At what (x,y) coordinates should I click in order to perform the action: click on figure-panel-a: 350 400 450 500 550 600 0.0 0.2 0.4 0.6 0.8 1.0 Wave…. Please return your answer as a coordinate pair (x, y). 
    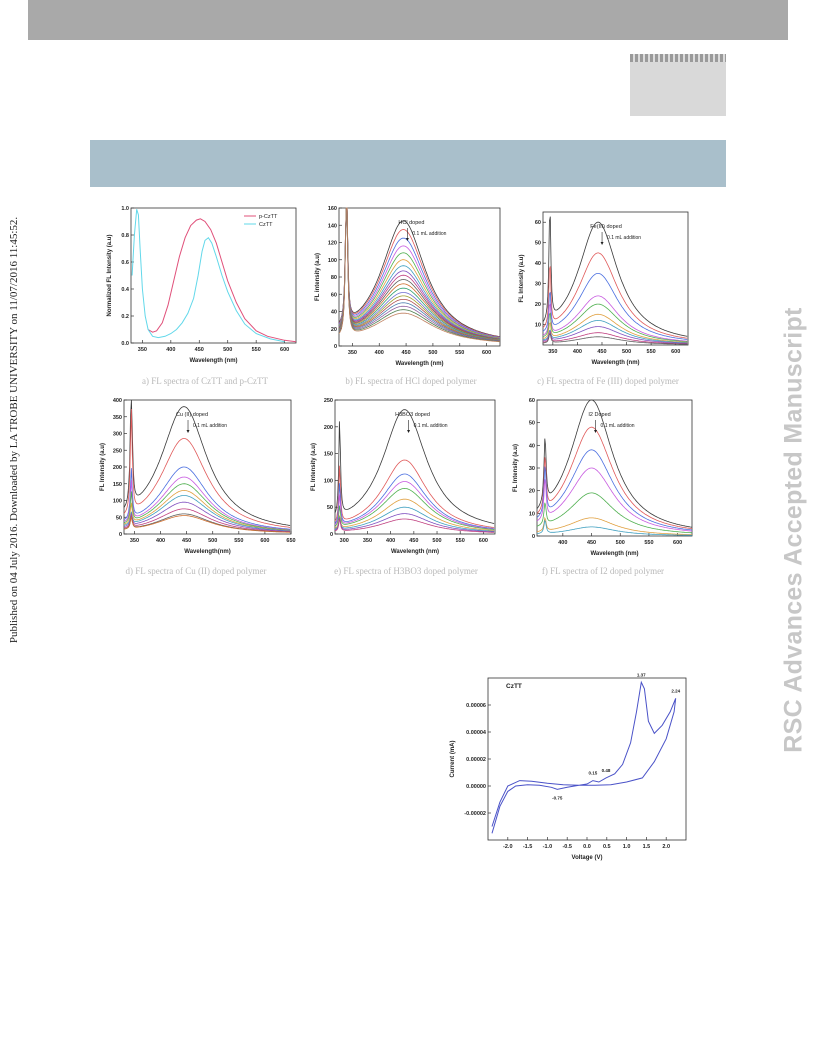
    Looking at the image, I should click on (203, 282).